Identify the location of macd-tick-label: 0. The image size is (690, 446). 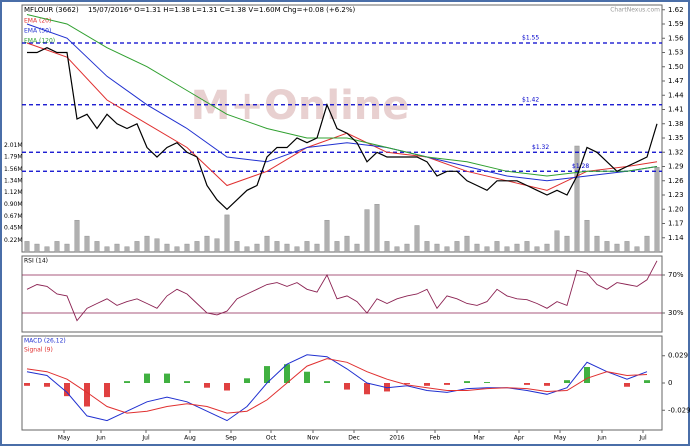
(670, 383).